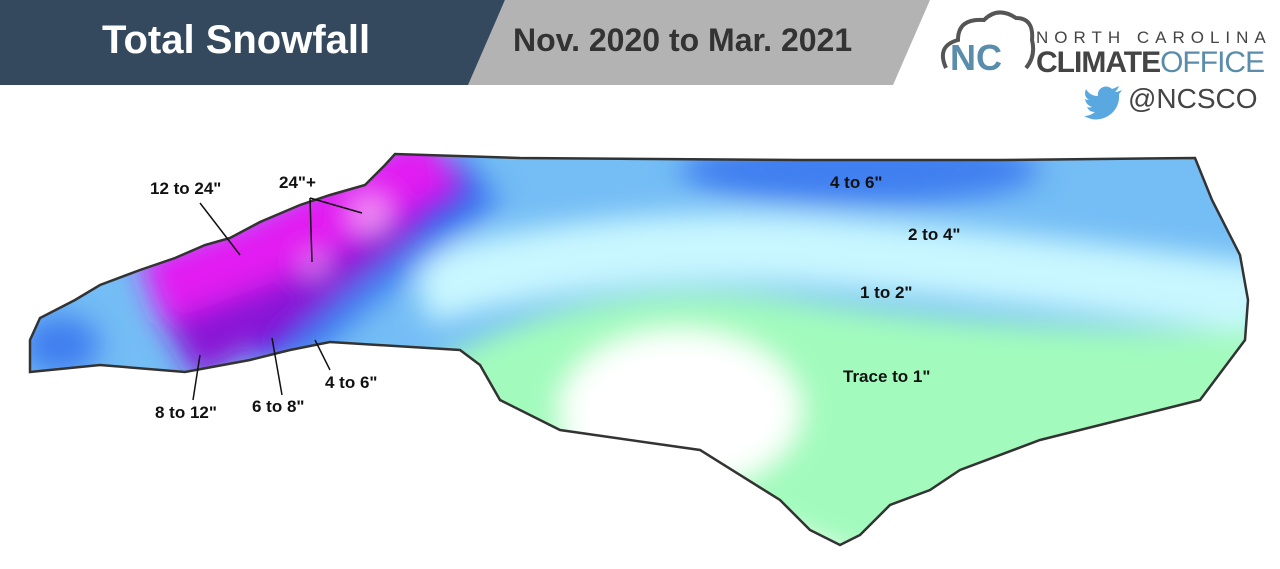  Describe the element at coordinates (976, 57) in the screenshot. I see `svg-text: NC` at that location.